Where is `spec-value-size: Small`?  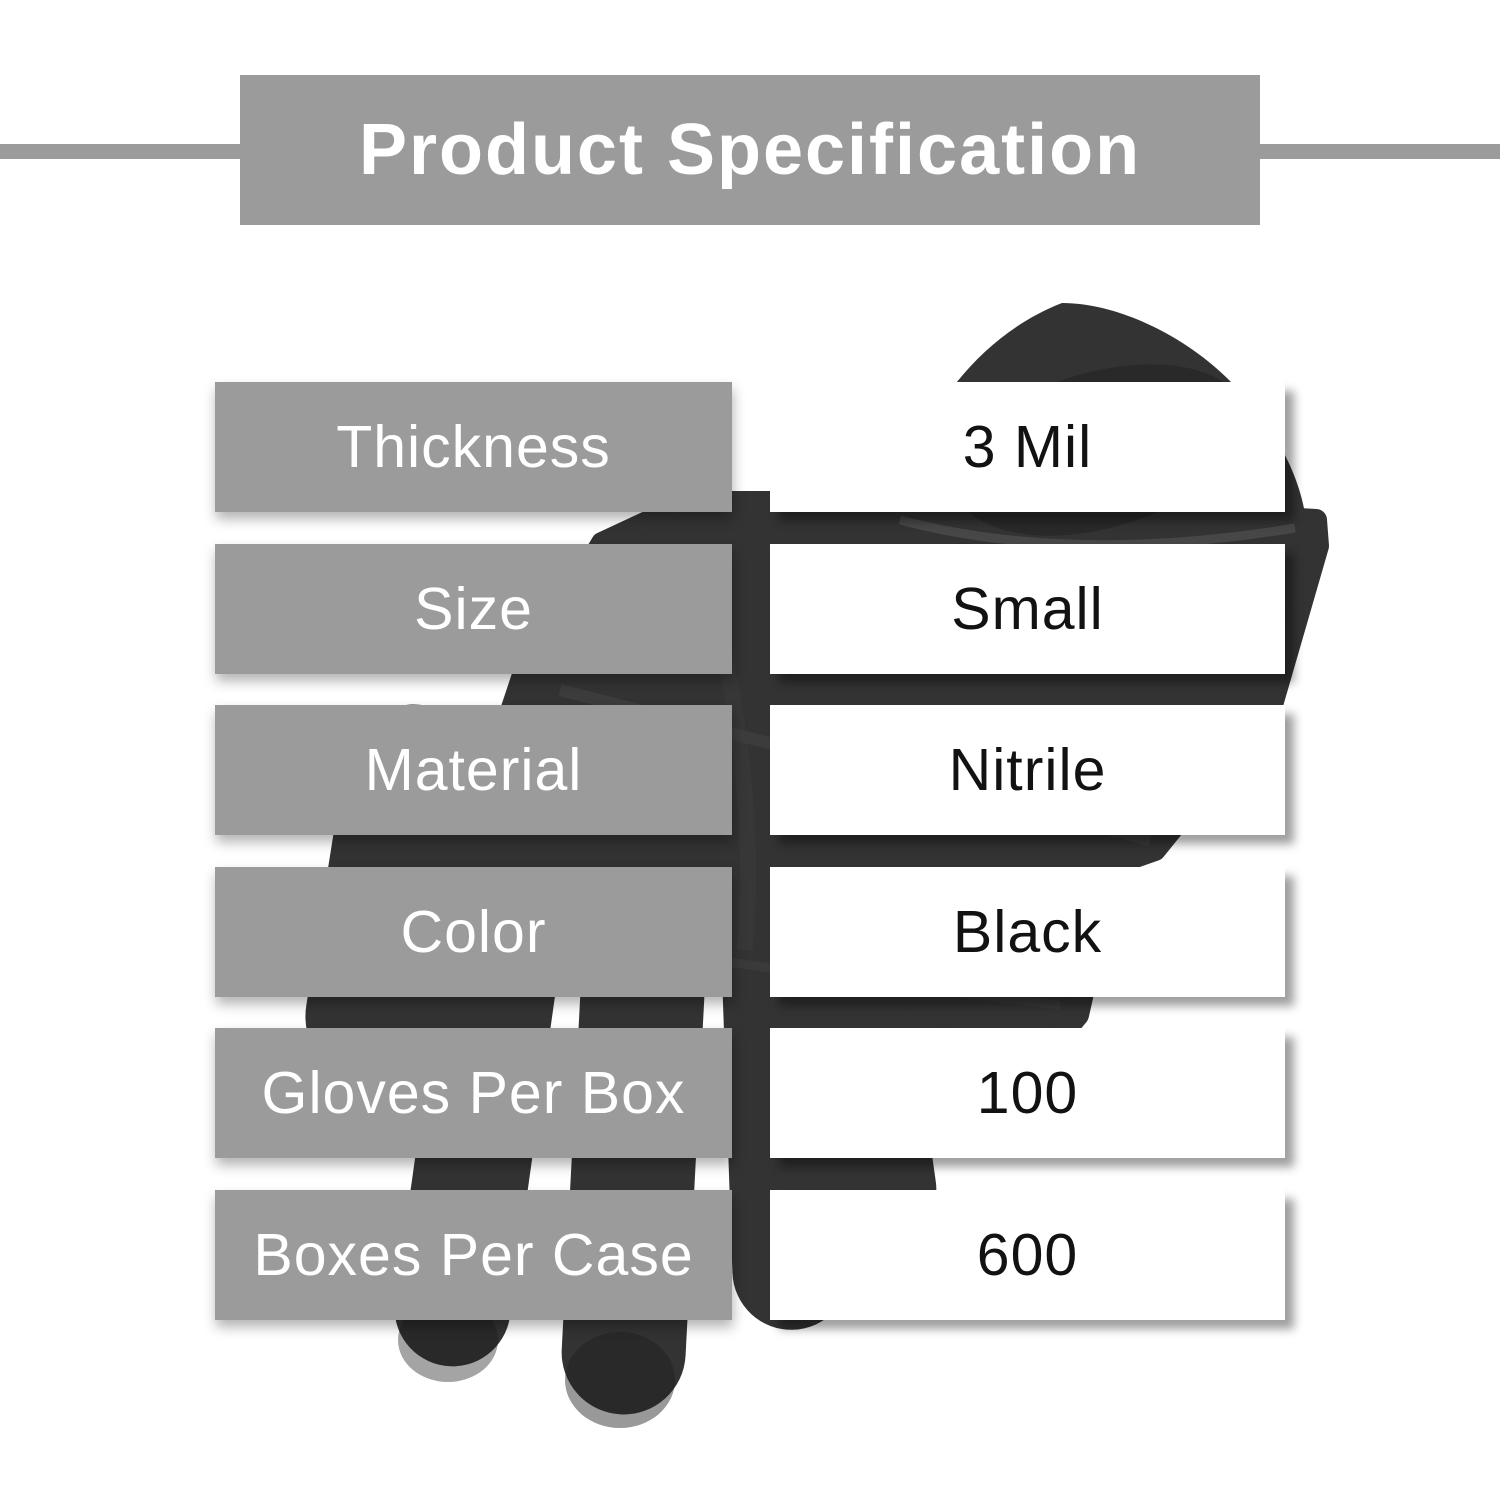 spec-value-size: Small is located at coordinates (1027, 608).